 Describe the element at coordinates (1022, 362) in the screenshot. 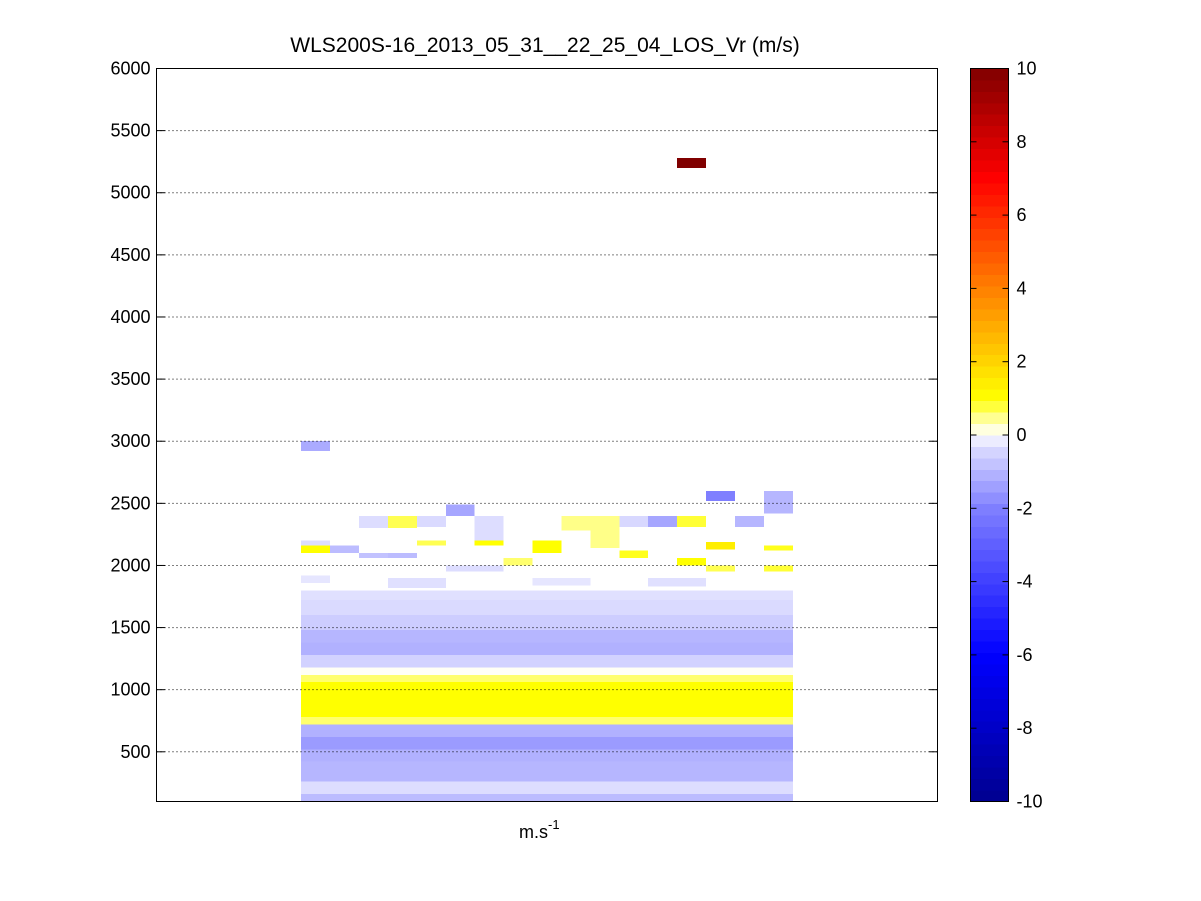

I see `colorbar-tick-label: 2` at that location.